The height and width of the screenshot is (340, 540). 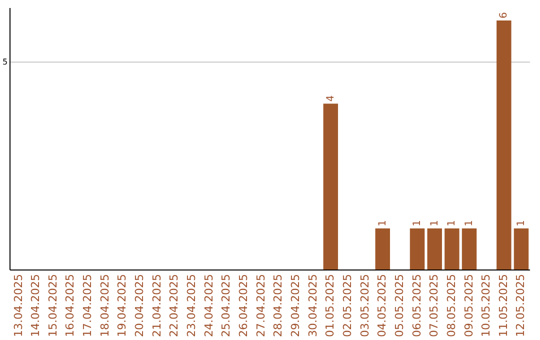 What do you see at coordinates (399, 305) in the screenshot?
I see `x-tick-label: 05.05.2025` at bounding box center [399, 305].